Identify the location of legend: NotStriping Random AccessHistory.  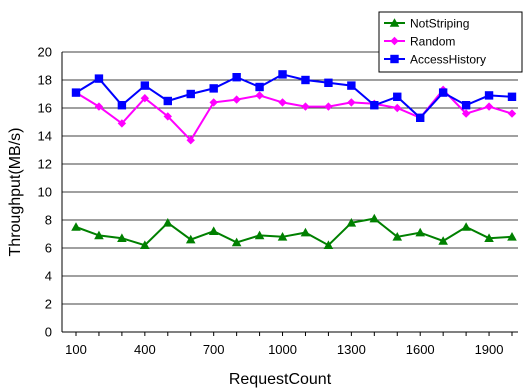
(450, 42).